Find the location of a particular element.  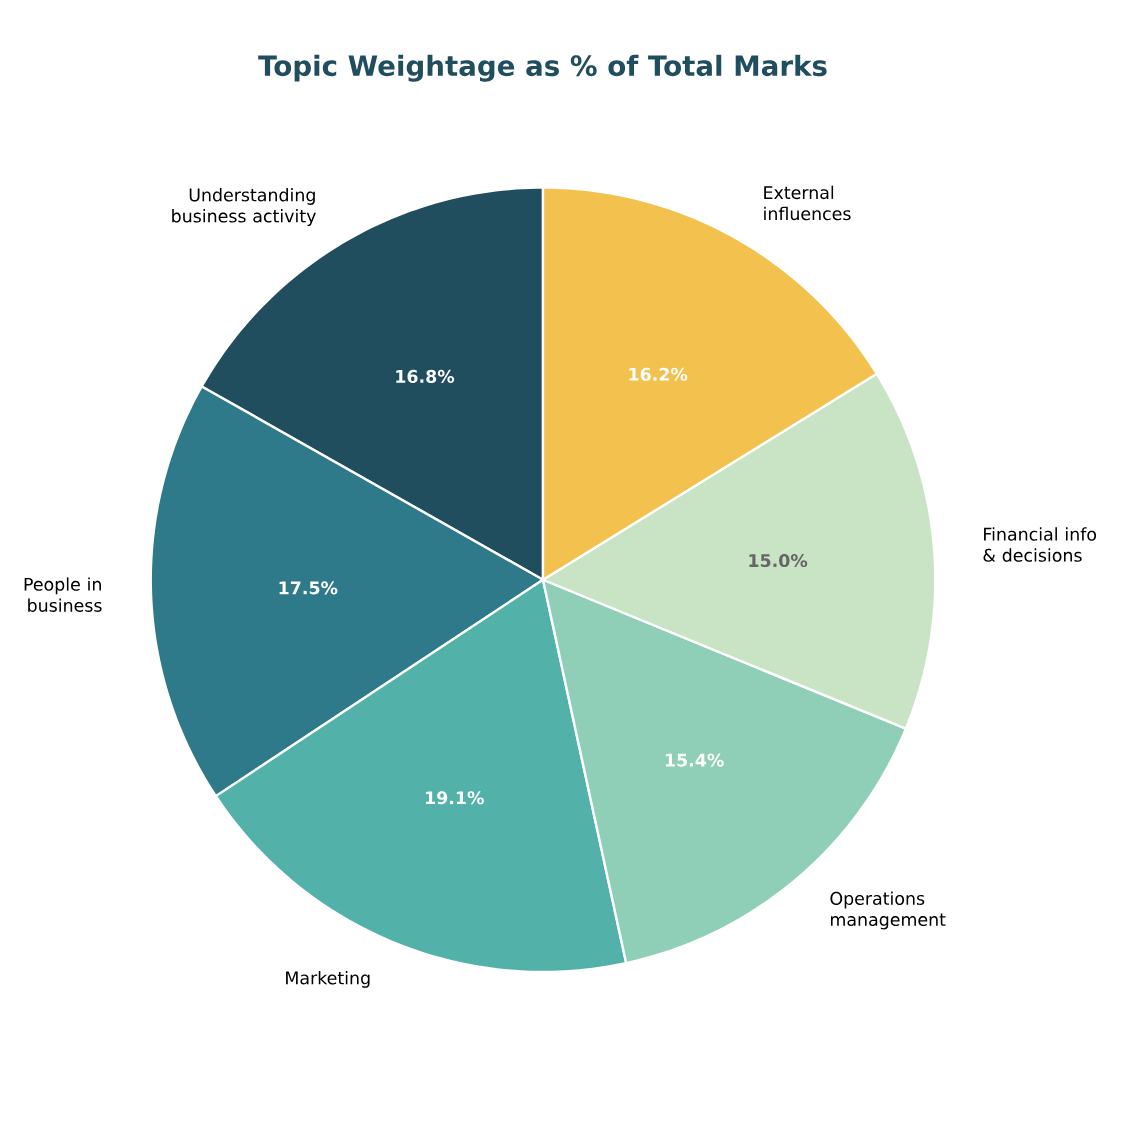

data-label: 15.0% is located at coordinates (778, 560).